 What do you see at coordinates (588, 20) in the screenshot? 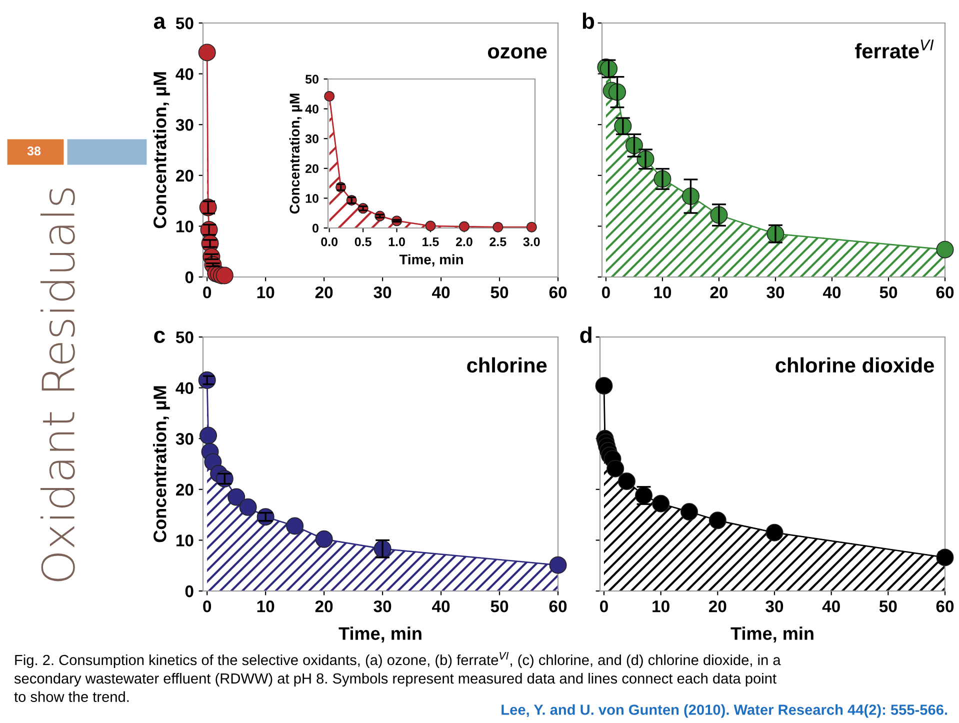
I see `text: b` at bounding box center [588, 20].